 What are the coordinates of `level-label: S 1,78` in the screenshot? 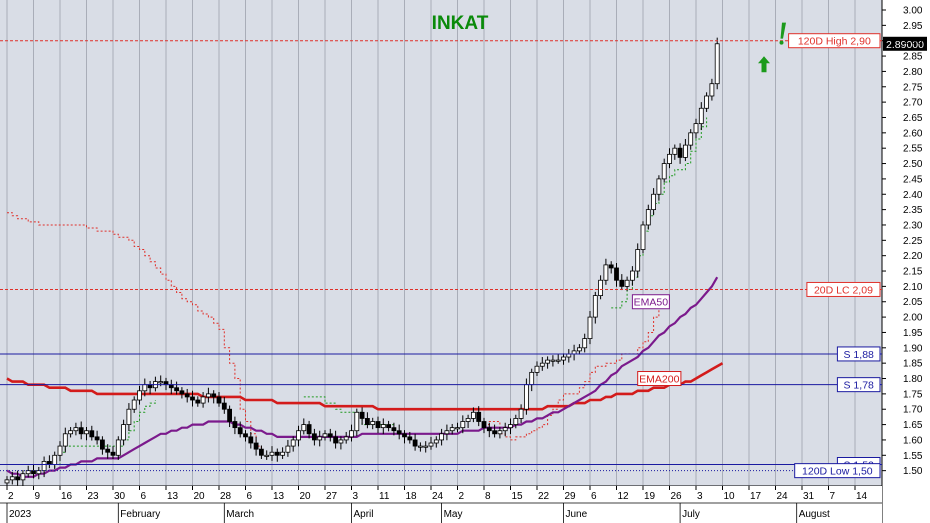 It's located at (859, 386).